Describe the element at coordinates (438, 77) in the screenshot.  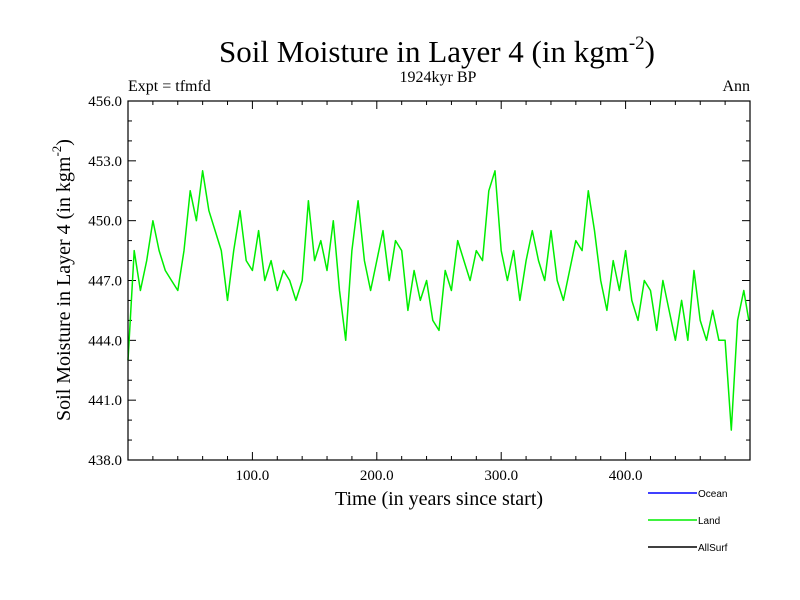
I see `chart-subtitle: 1924kyr BP` at that location.